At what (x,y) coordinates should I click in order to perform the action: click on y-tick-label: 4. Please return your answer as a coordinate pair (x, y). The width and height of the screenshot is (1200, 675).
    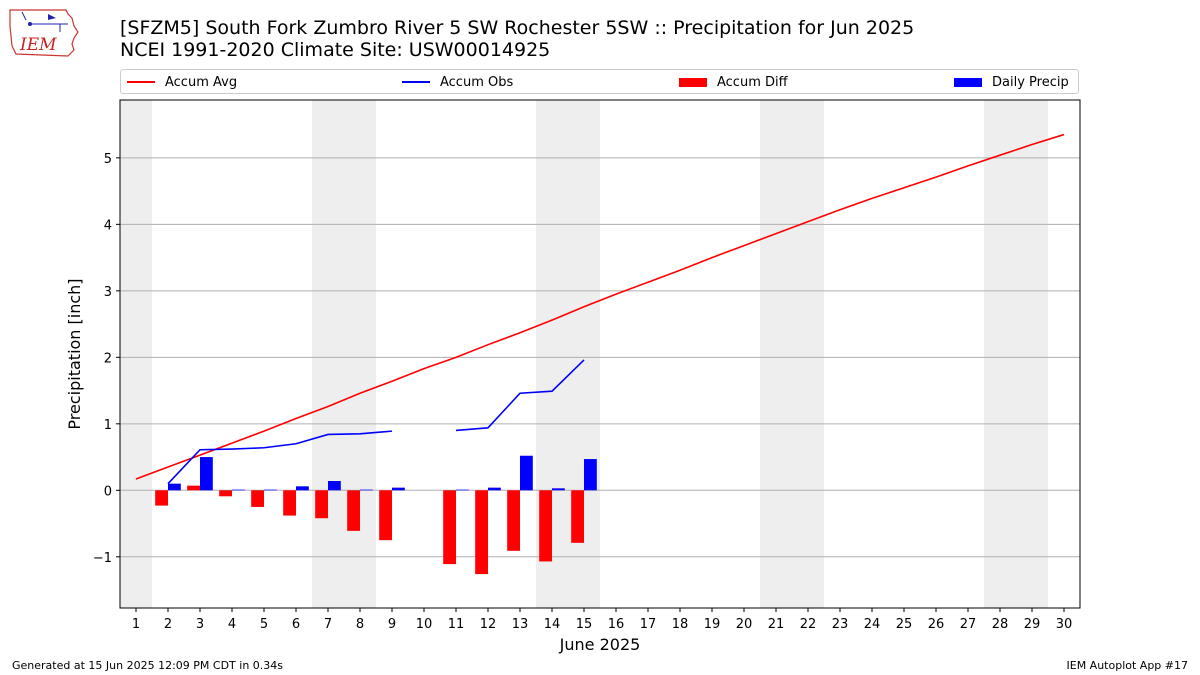
    Looking at the image, I should click on (108, 225).